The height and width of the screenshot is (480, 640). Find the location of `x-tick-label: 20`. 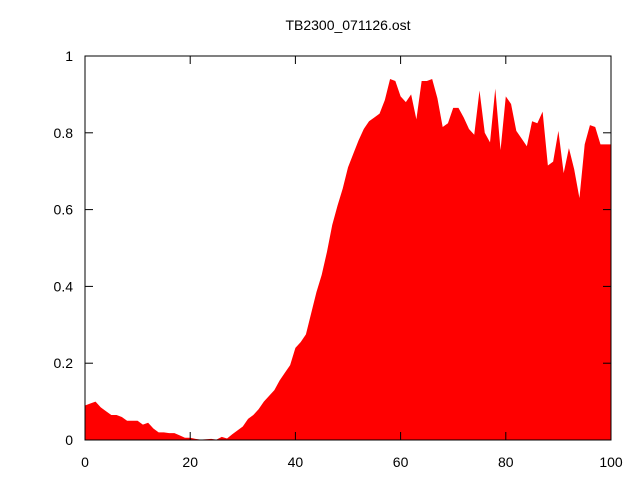

x-tick-label: 20 is located at coordinates (190, 462).